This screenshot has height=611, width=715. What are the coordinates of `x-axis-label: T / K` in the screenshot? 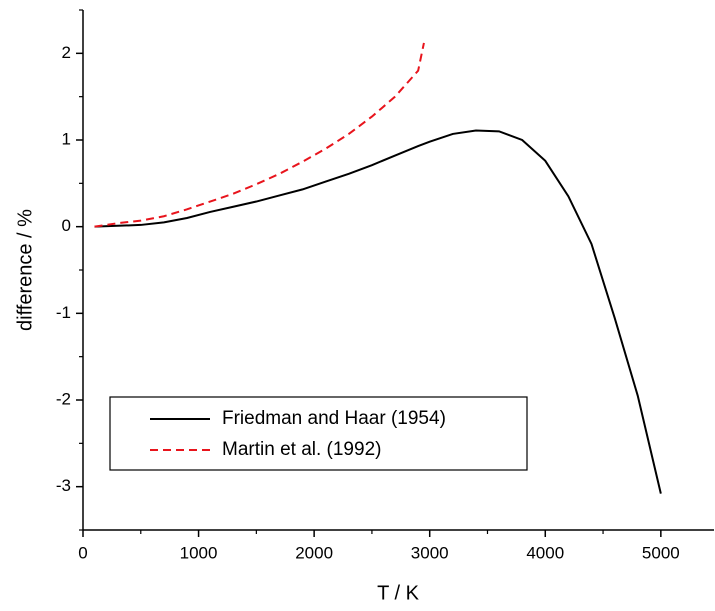 It's located at (398, 593).